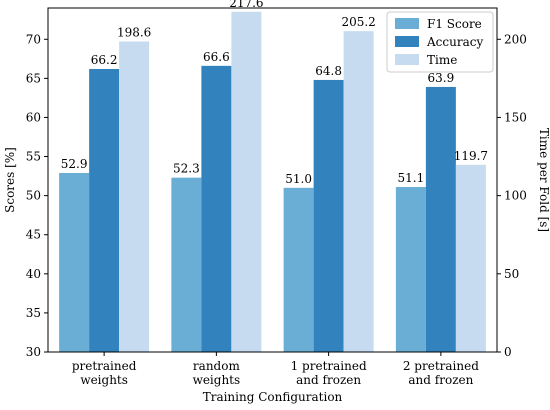  Describe the element at coordinates (33, 352) in the screenshot. I see `y-tick-label: 30` at that location.